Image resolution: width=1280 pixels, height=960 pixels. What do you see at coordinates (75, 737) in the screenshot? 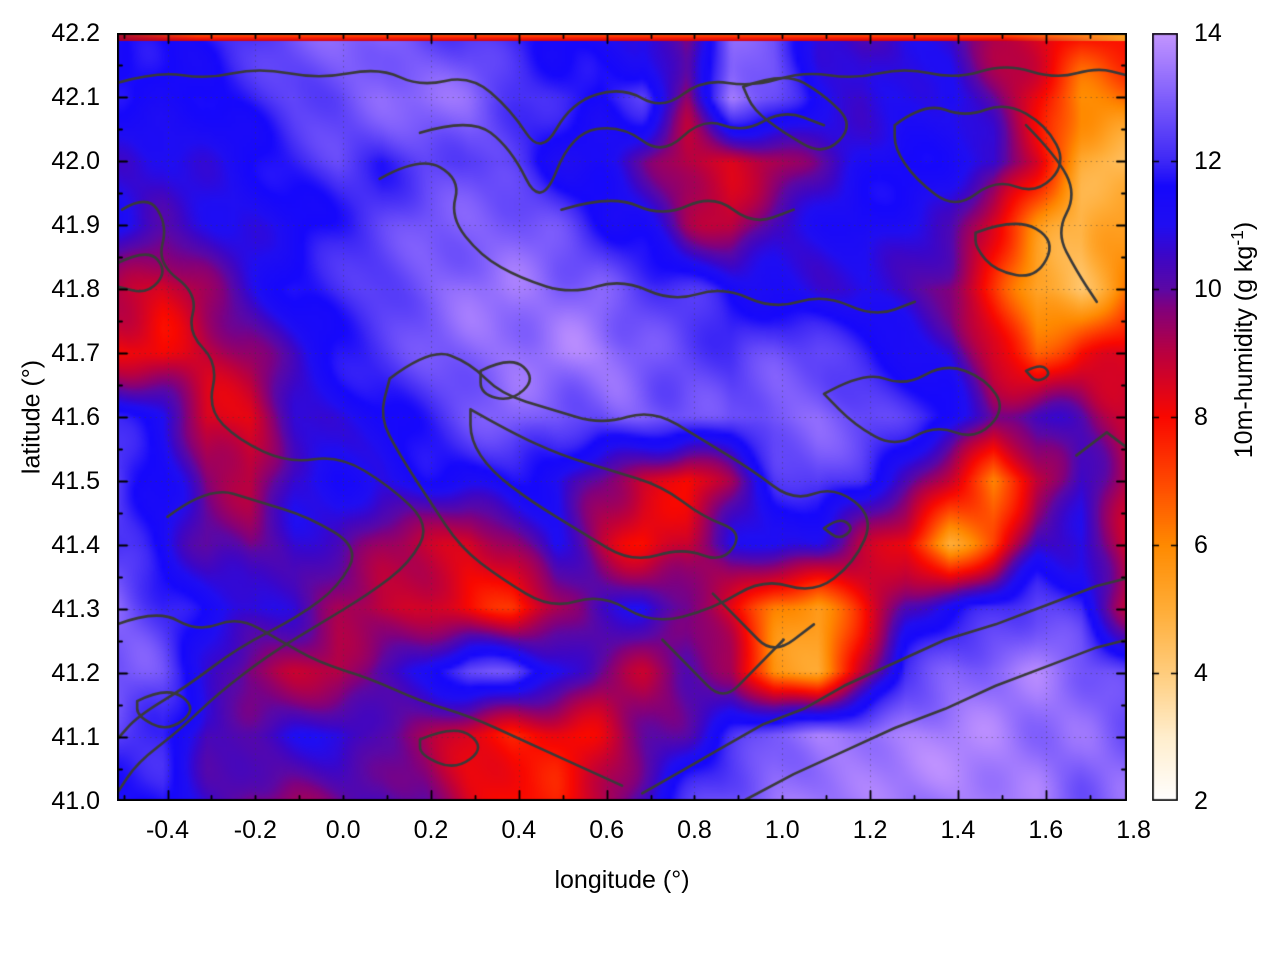
I see `y-tick-label: 41.1` at bounding box center [75, 737].